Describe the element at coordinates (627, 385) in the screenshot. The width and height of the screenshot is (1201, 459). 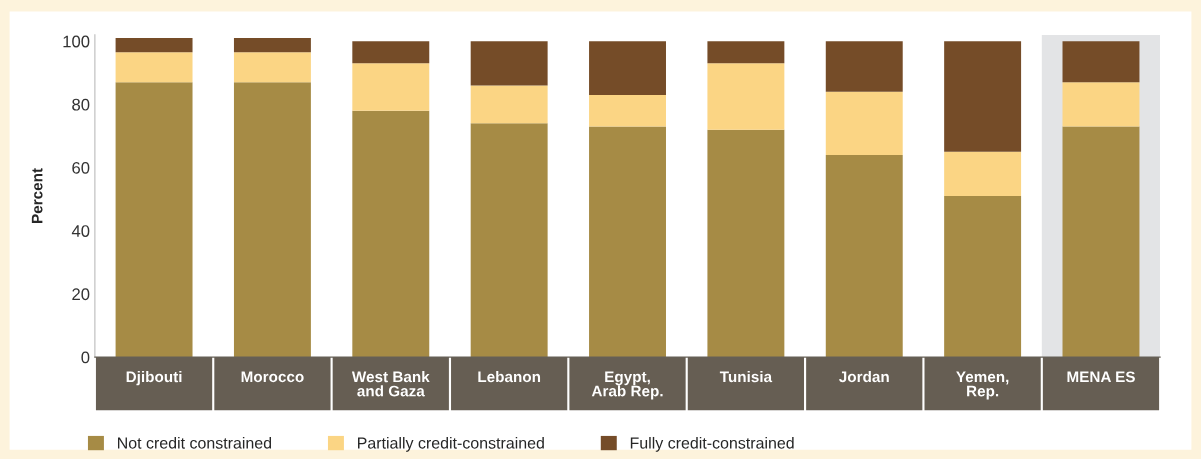
I see `x-tick-label: Egypt, Arab Rep.` at that location.